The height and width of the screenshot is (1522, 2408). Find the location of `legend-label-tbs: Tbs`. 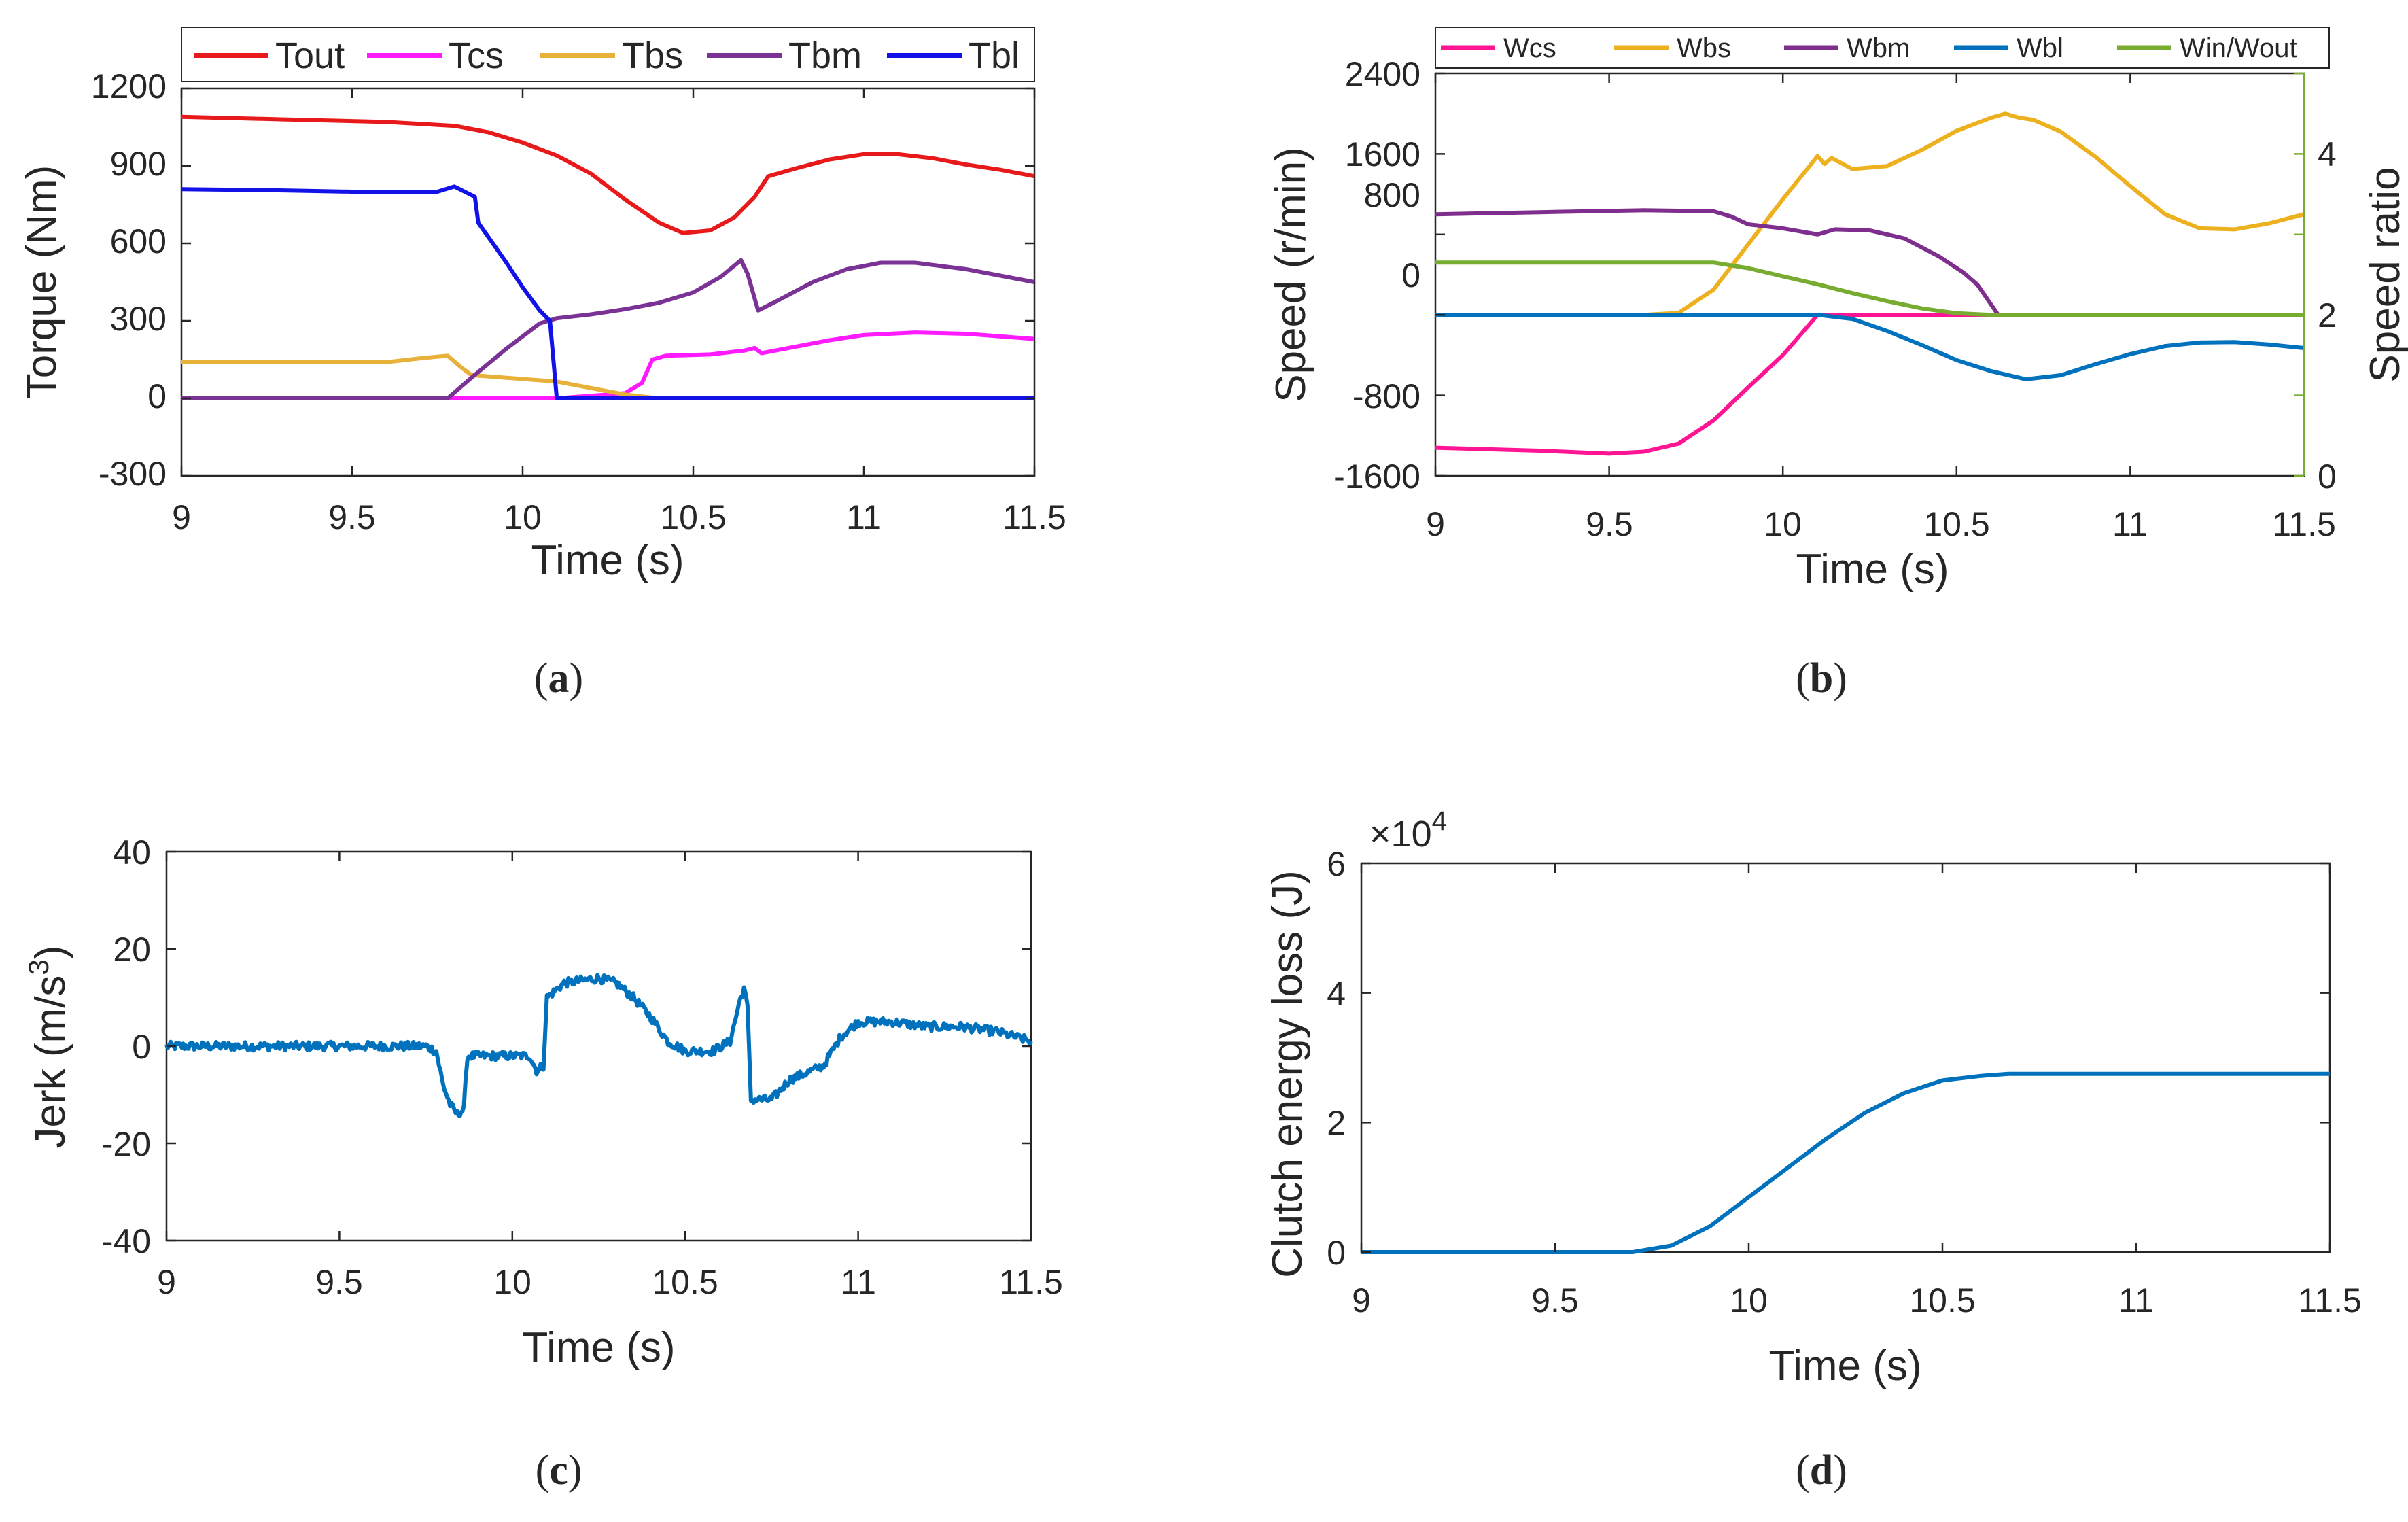

legend-label-tbs: Tbs is located at coordinates (652, 55).